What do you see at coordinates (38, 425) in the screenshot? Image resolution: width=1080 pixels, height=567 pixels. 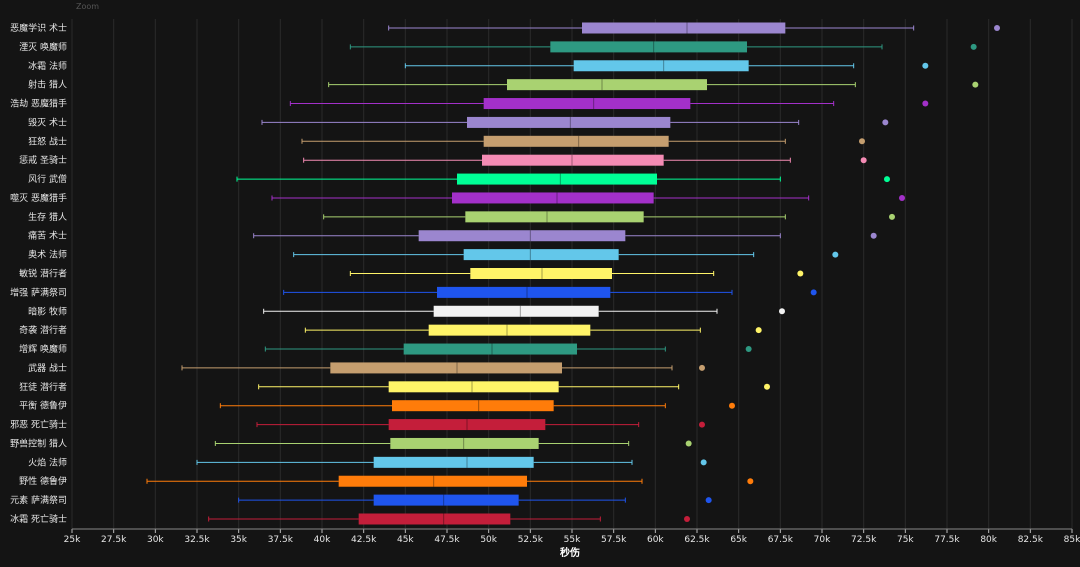 I see `y-category-label-21: 邪恶 死亡骑士` at bounding box center [38, 425].